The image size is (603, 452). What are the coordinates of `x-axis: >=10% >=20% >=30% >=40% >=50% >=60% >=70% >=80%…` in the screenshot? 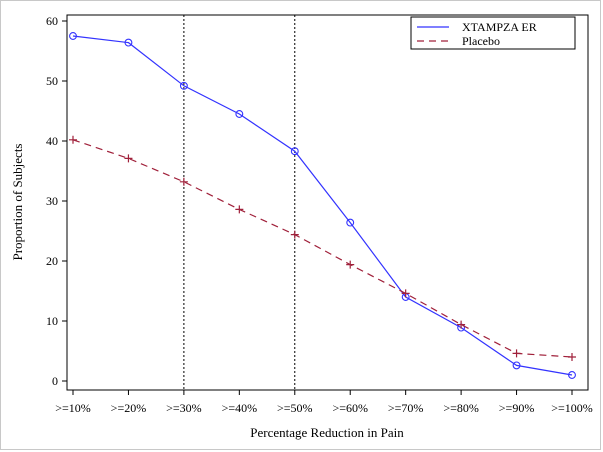 It's located at (324, 402).